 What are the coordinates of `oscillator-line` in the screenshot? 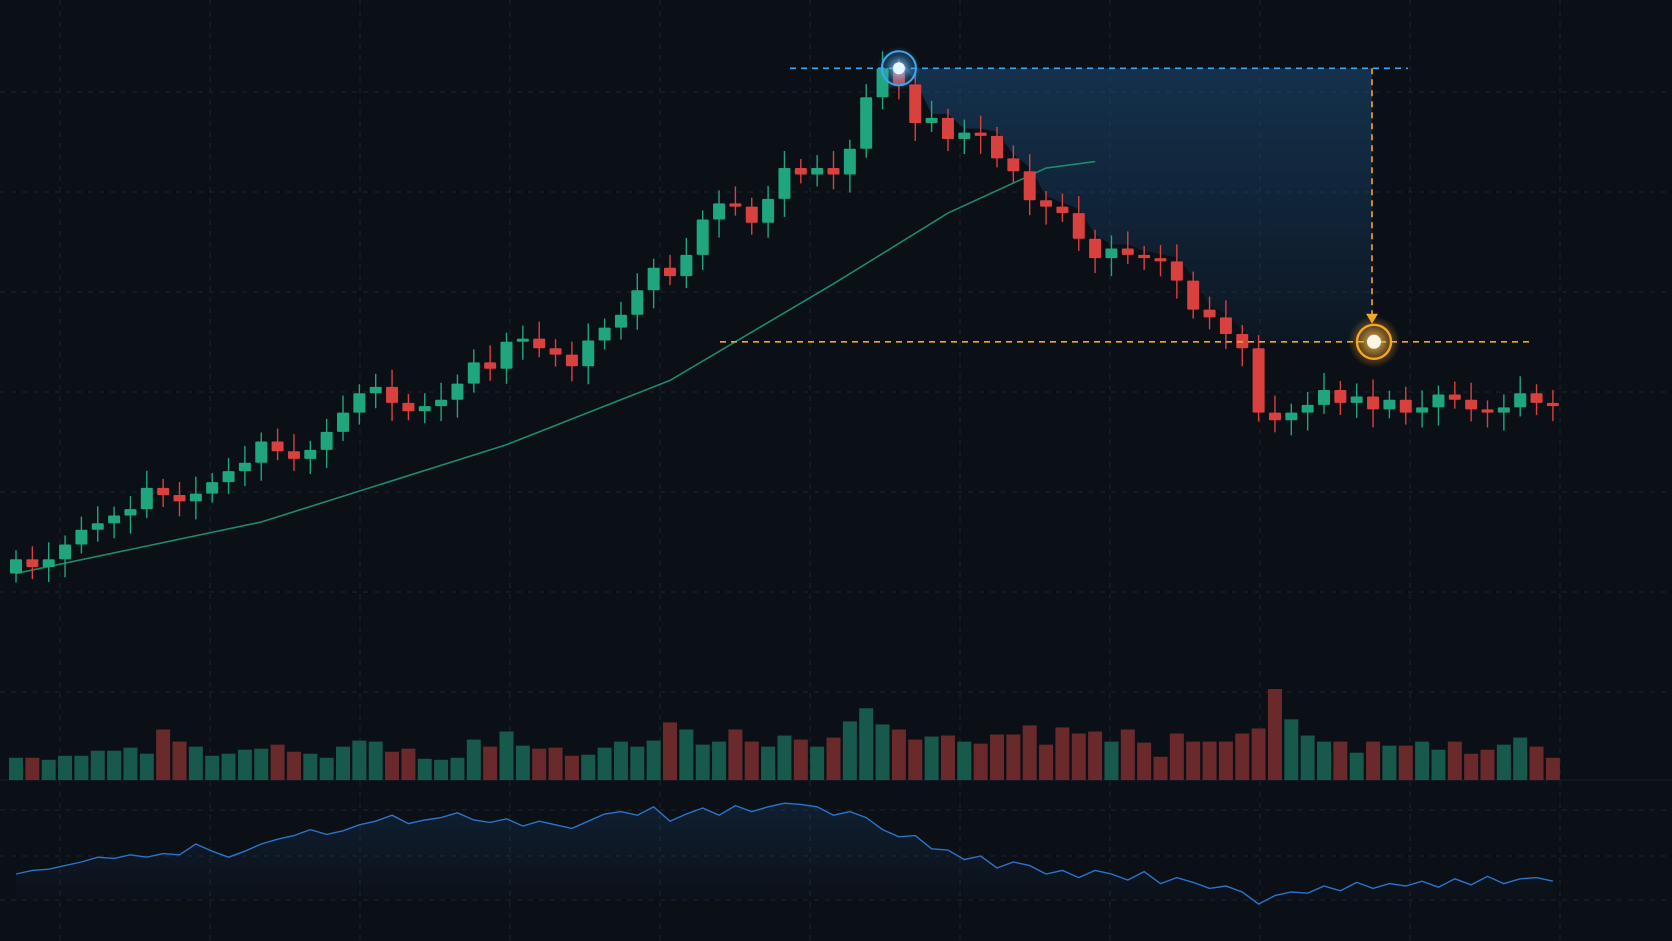 It's located at (784, 853).